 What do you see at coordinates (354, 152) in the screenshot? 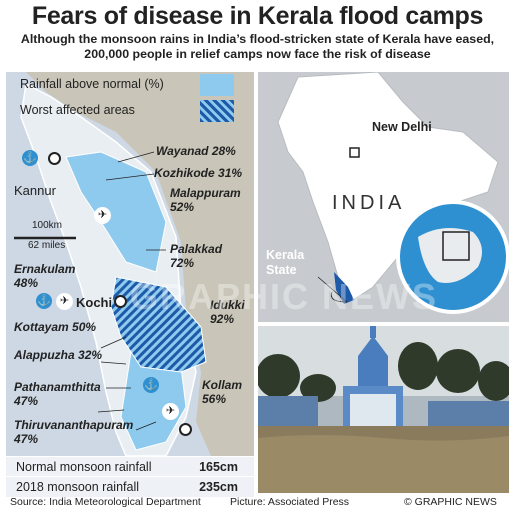
I see `capital-marker-icon` at bounding box center [354, 152].